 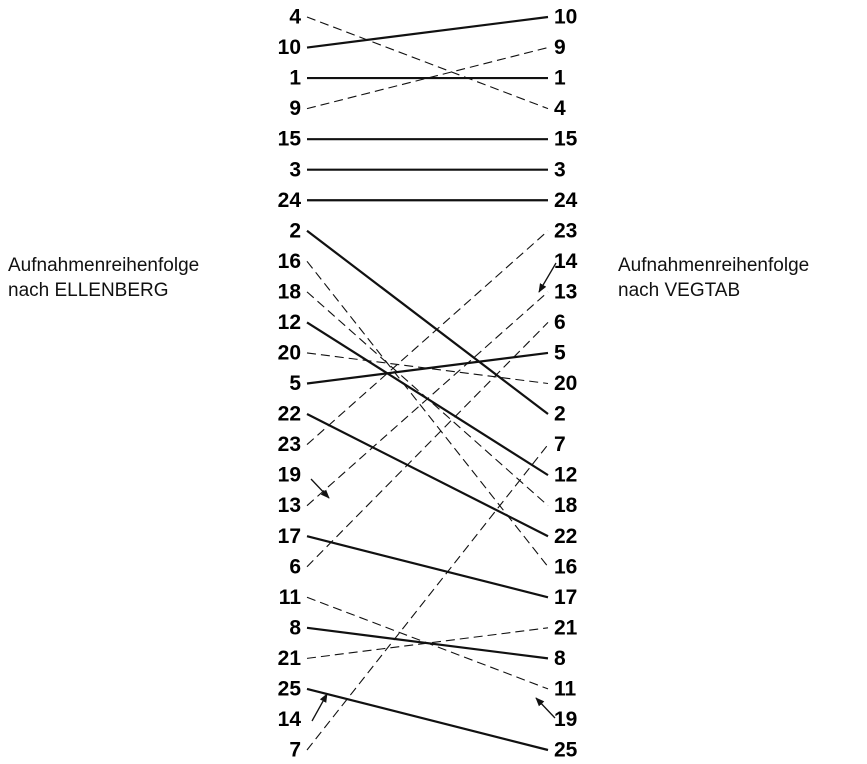 I want to click on right-number: 14, so click(x=566, y=261).